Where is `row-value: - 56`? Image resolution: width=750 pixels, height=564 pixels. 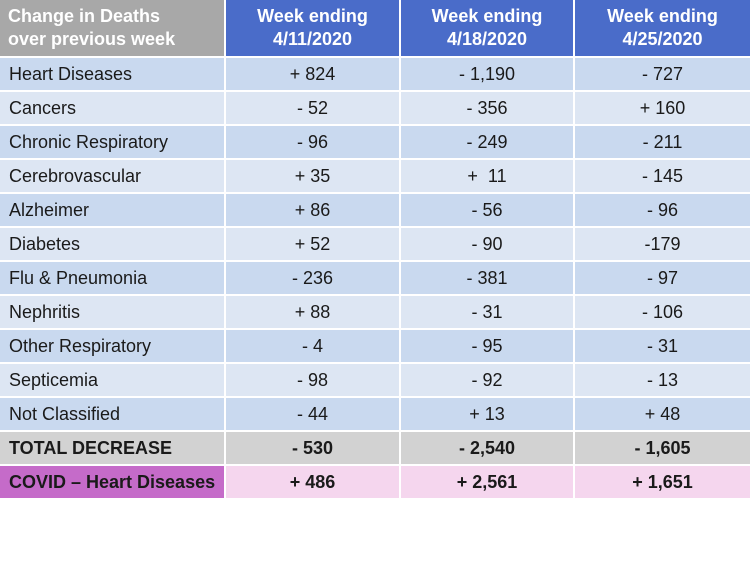 row-value: - 56 is located at coordinates (488, 211).